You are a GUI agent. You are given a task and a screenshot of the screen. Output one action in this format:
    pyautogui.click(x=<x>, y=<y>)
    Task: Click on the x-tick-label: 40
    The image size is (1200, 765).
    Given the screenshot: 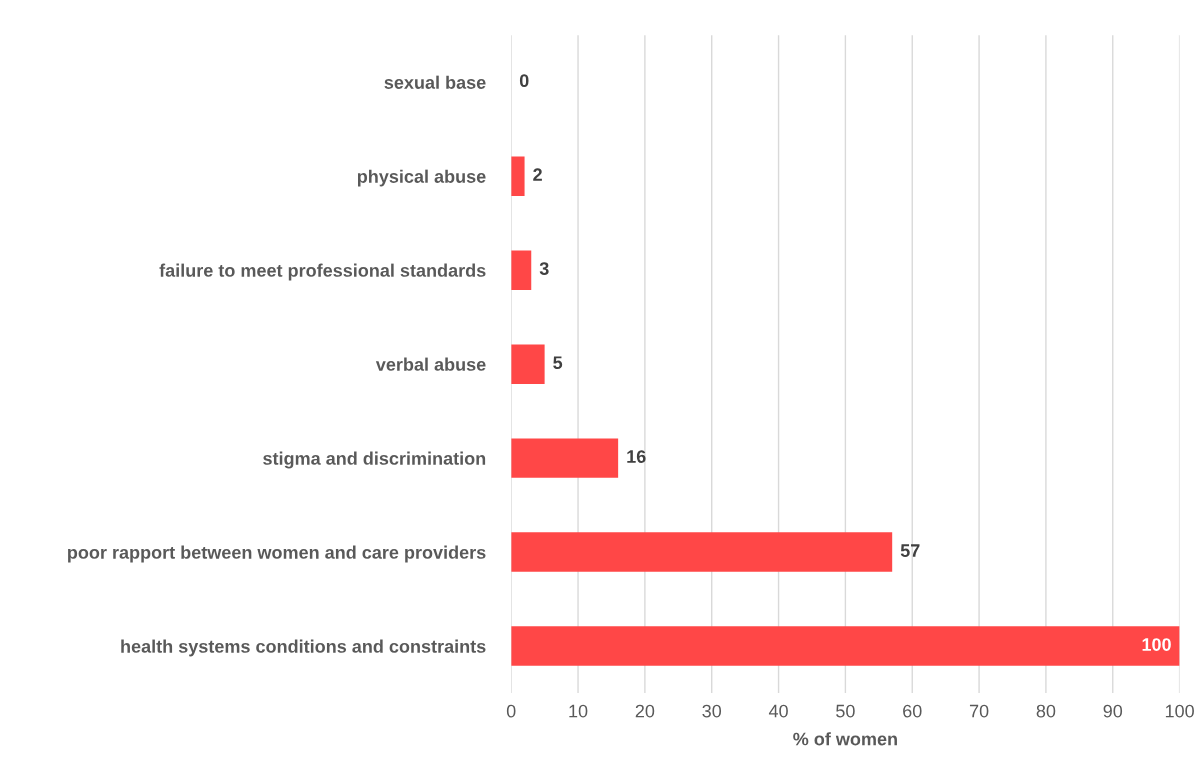 What is the action you would take?
    pyautogui.click(x=778, y=711)
    